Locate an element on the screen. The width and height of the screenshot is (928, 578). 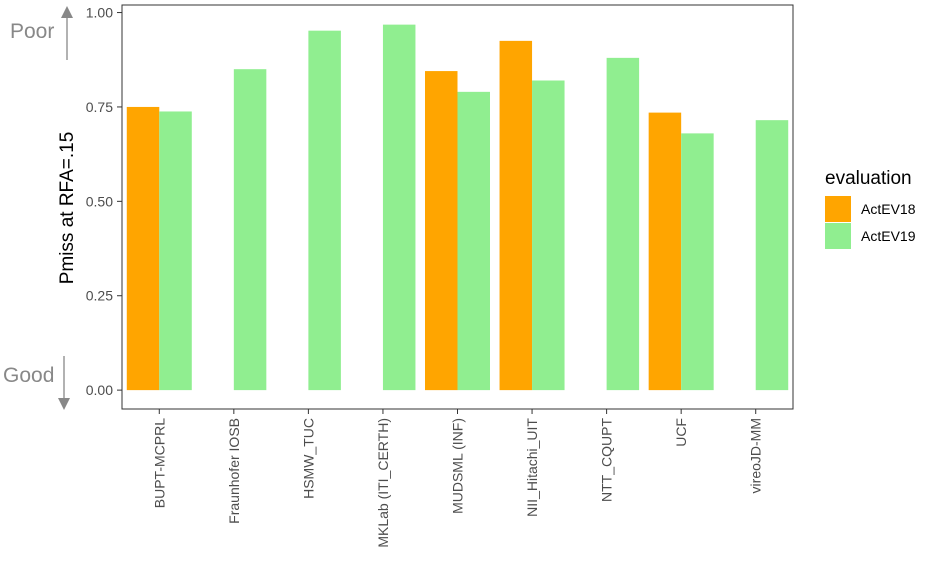
x-tick-label: Fraunhofer IOSB is located at coordinates (234, 471).